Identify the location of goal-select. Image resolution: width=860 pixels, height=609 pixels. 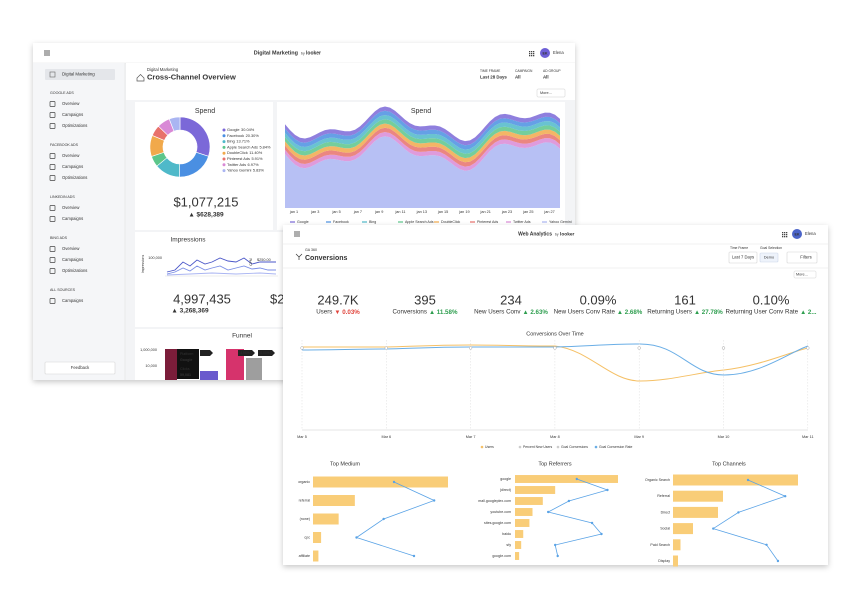
(769, 257).